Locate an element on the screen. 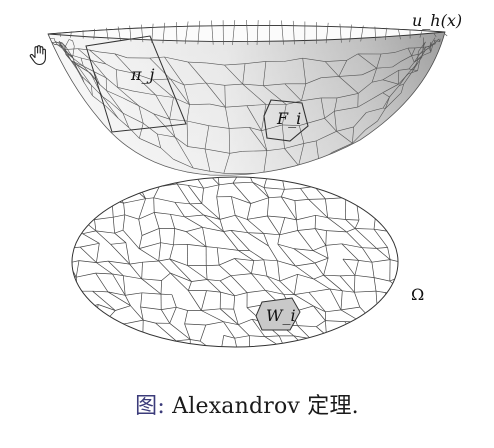 This screenshot has height=448, width=494. label-surface: u_h(x) is located at coordinates (437, 20).